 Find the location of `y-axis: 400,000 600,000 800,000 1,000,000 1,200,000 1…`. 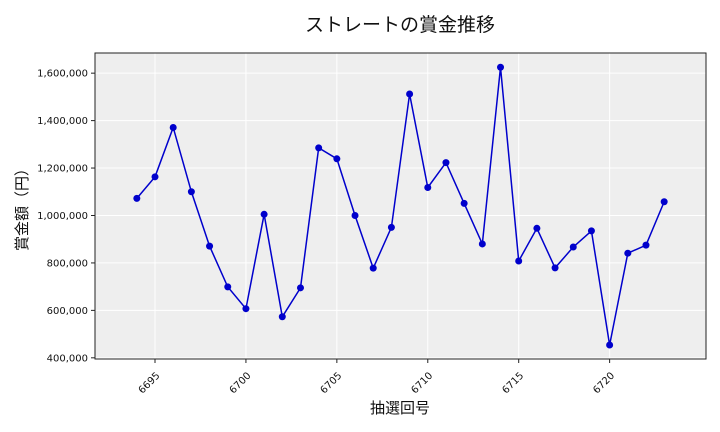

y-axis: 400,000 600,000 800,000 1,000,000 1,200,000 1… is located at coordinates (66, 216).